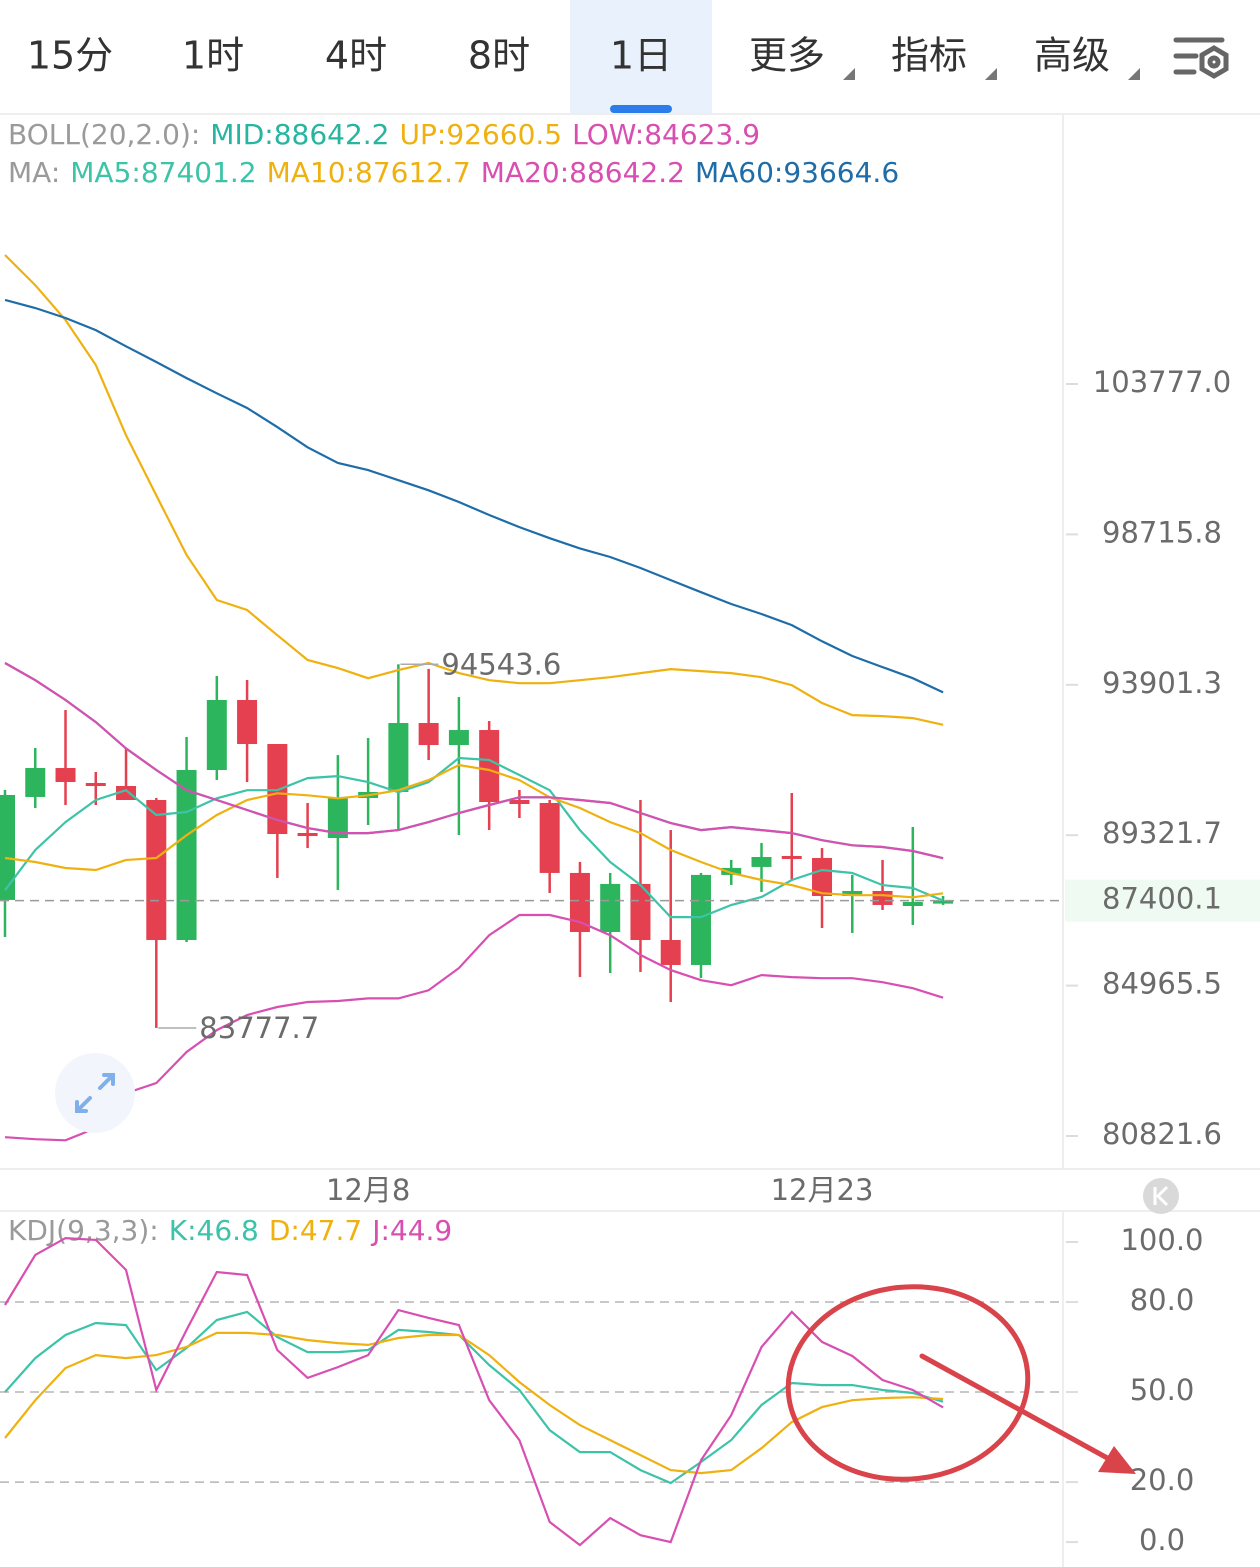 Image resolution: width=1260 pixels, height=1567 pixels. Describe the element at coordinates (499, 56) in the screenshot. I see `tab-label: 8时` at that location.